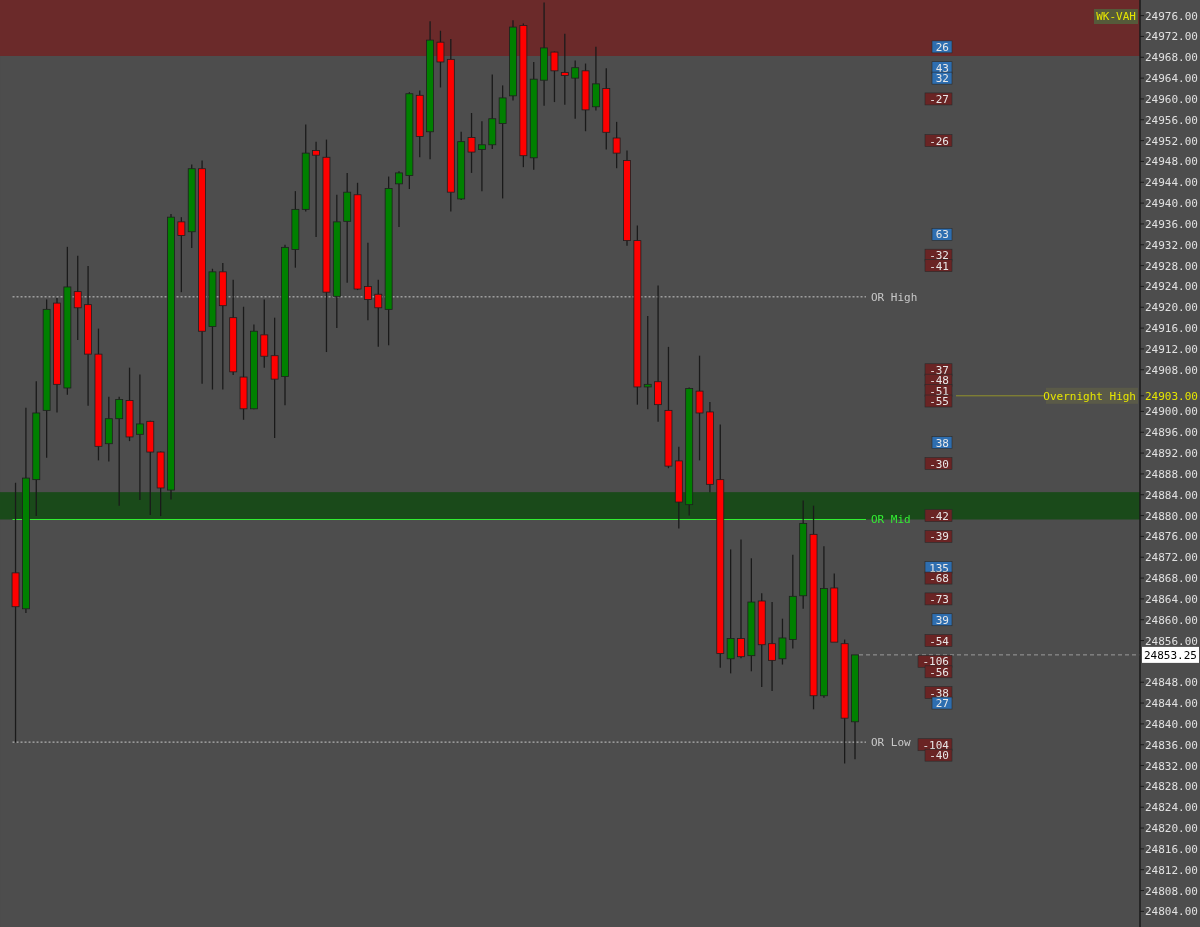  What do you see at coordinates (1171, 120) in the screenshot?
I see `y-tick-label: 24956.00` at bounding box center [1171, 120].